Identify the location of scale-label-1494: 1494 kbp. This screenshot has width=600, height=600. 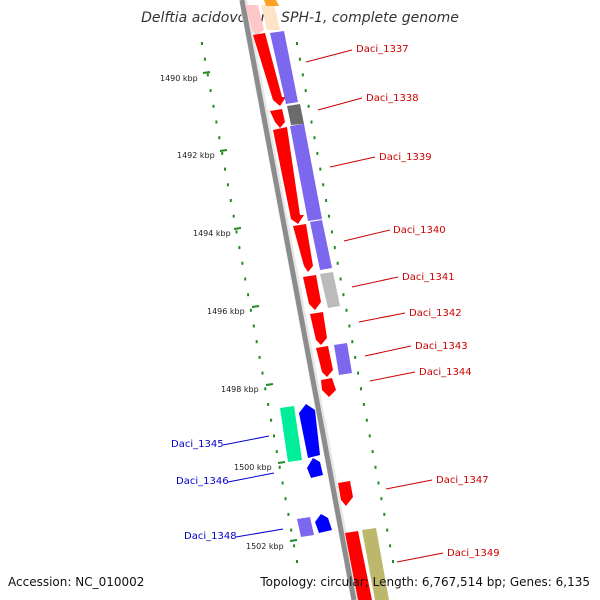
(212, 233).